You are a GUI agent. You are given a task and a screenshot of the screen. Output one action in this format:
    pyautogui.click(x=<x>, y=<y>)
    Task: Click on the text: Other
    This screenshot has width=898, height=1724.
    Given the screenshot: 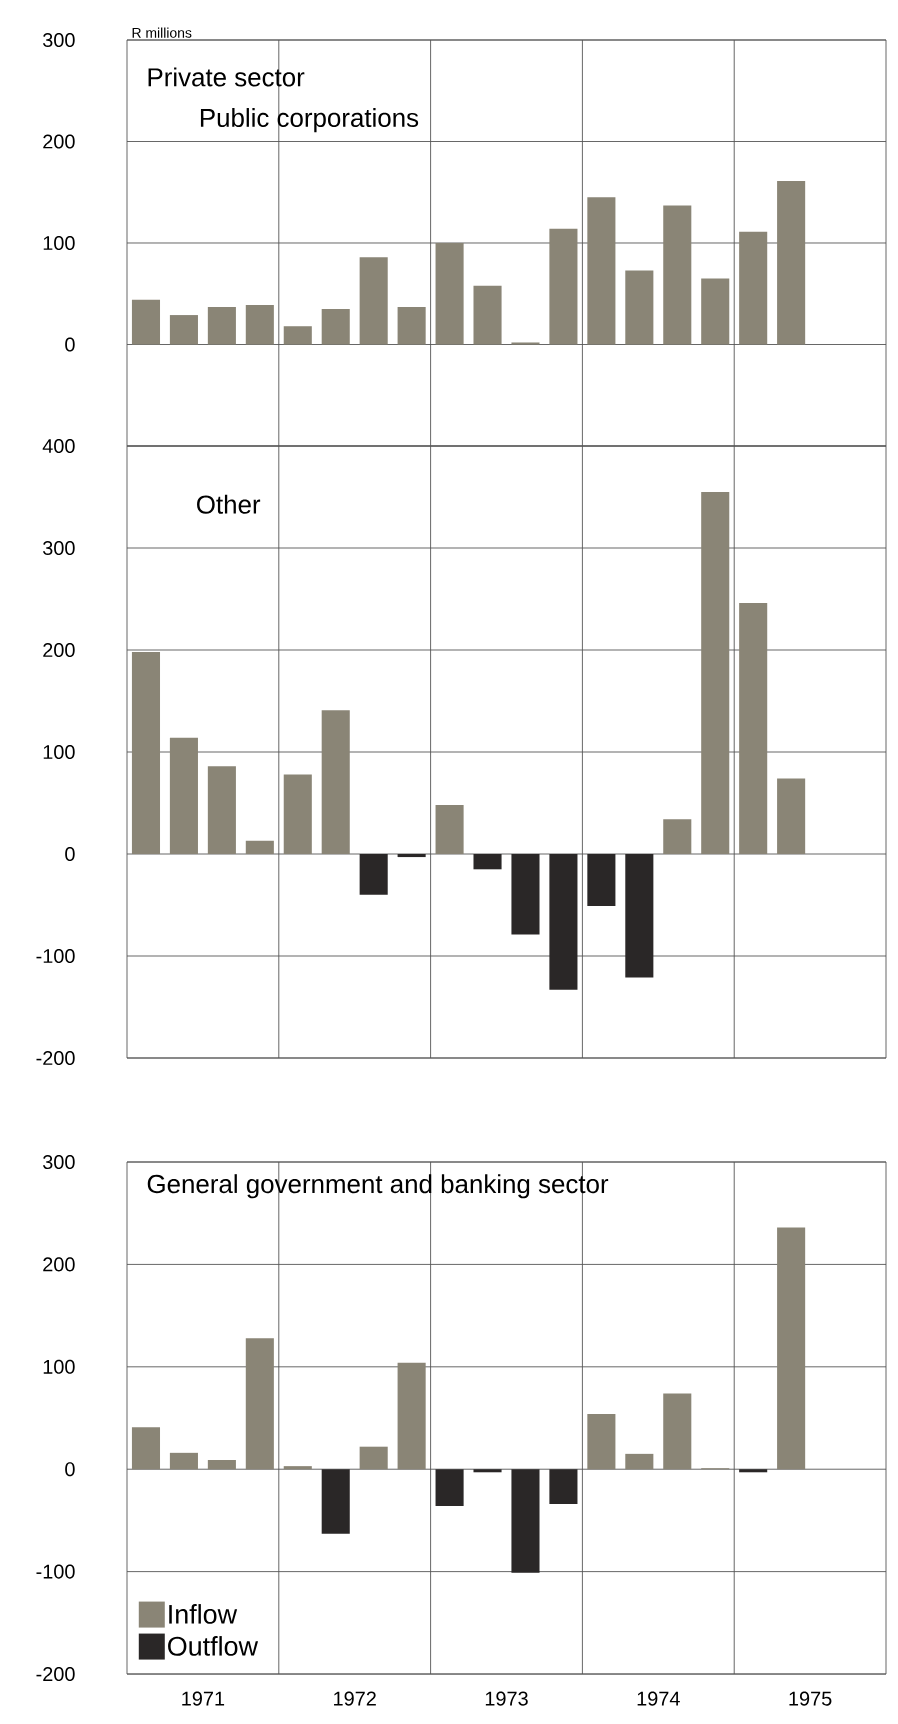 What is the action you would take?
    pyautogui.click(x=229, y=504)
    